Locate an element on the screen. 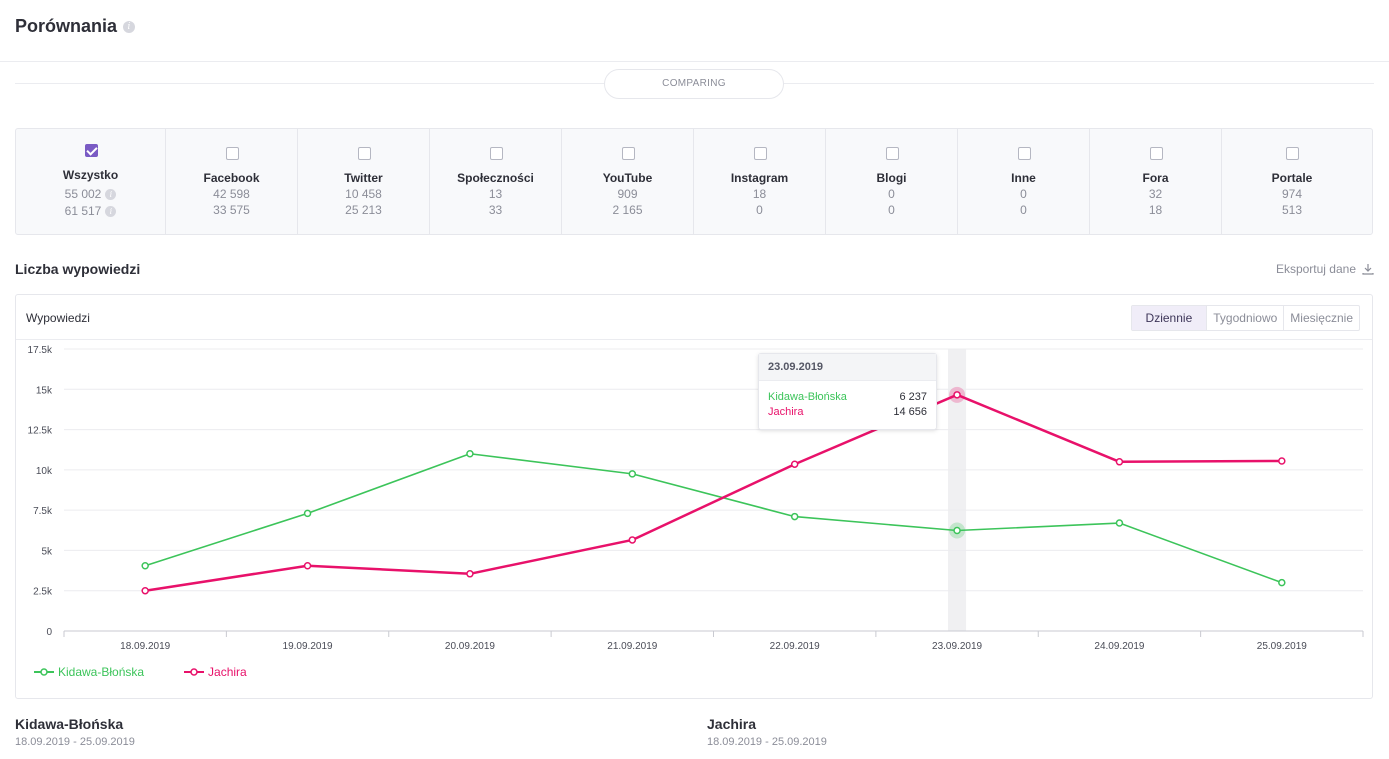 Image resolution: width=1389 pixels, height=759 pixels. checkbox-spolecznosci is located at coordinates (496, 153).